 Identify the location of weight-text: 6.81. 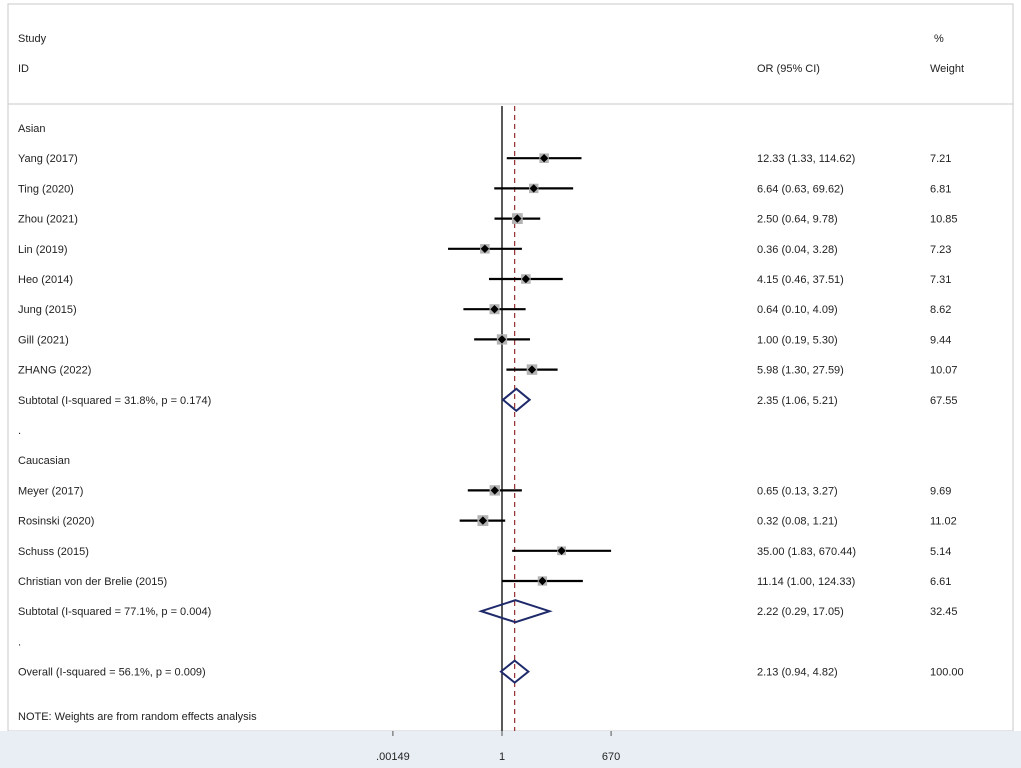
(940, 189).